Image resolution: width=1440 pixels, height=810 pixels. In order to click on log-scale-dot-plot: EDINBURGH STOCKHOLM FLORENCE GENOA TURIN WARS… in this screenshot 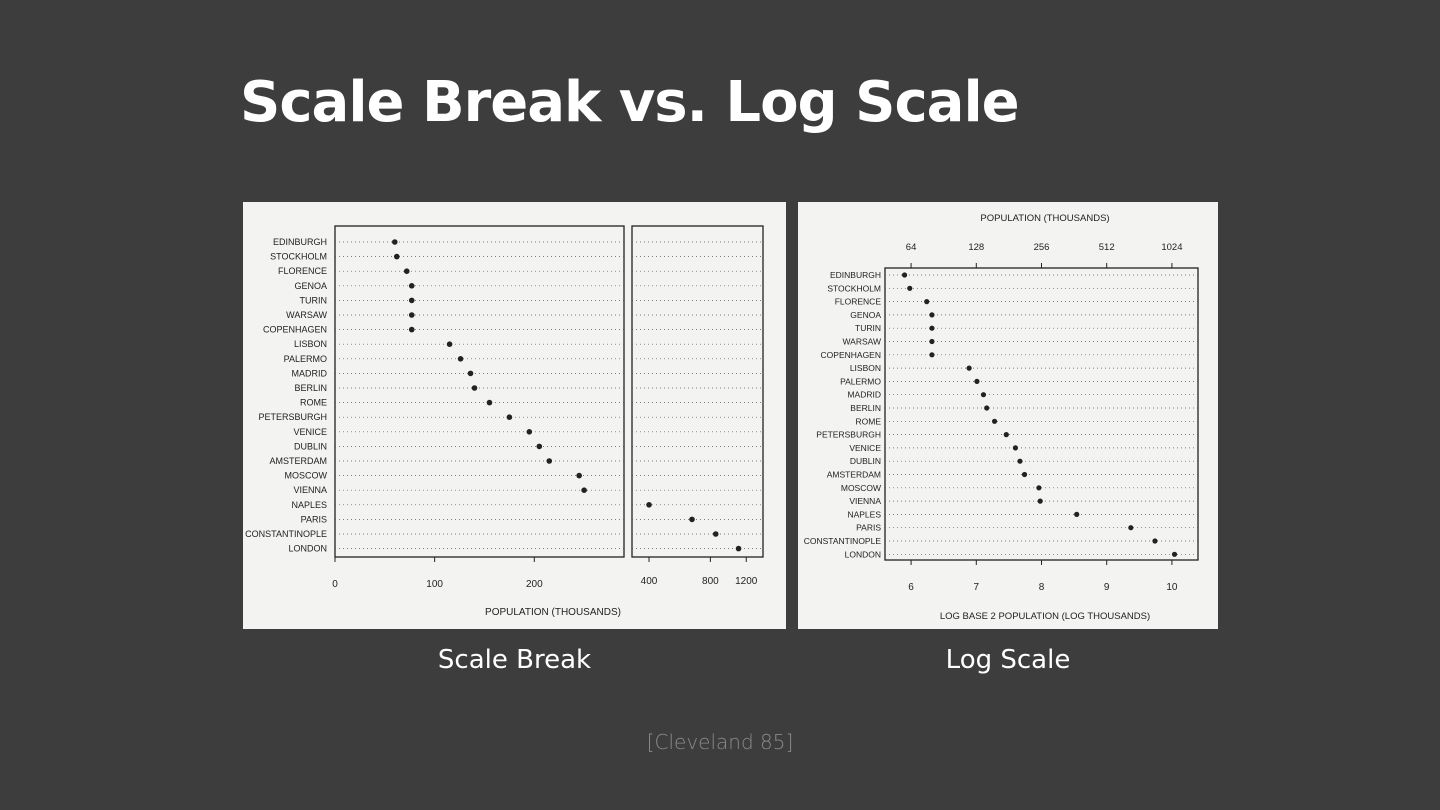, I will do `click(1001, 417)`.